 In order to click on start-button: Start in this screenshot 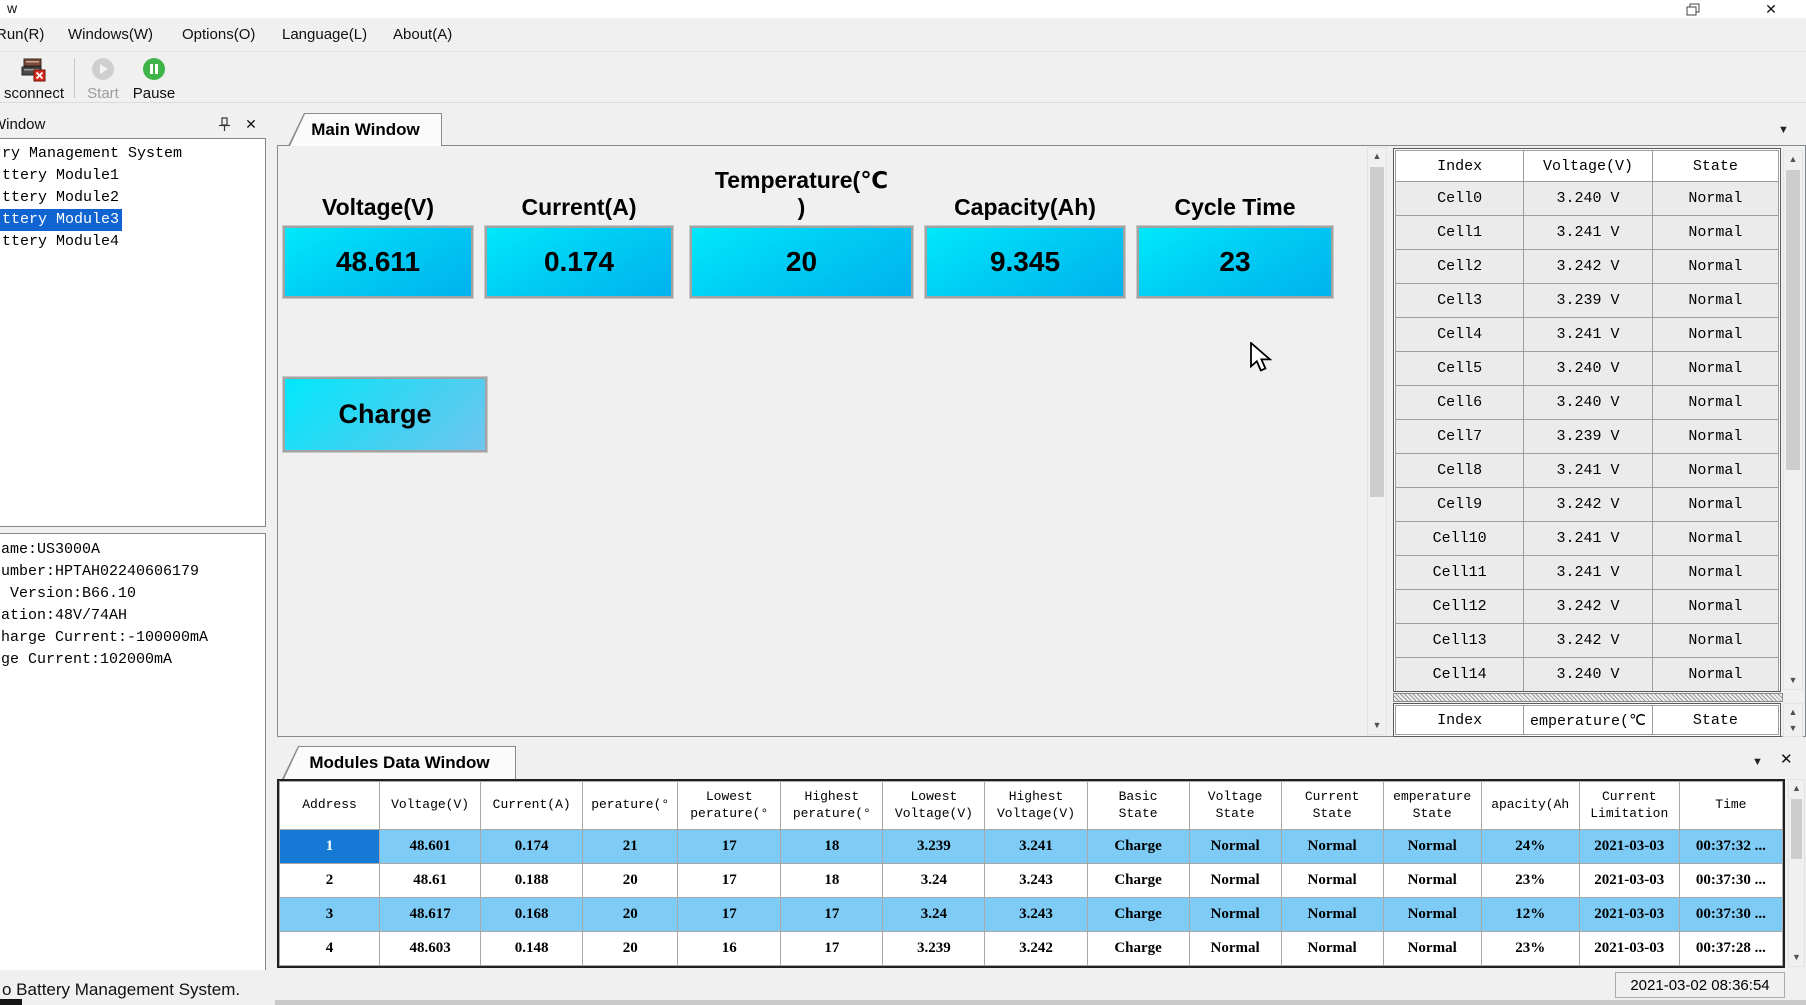, I will do `click(103, 78)`.